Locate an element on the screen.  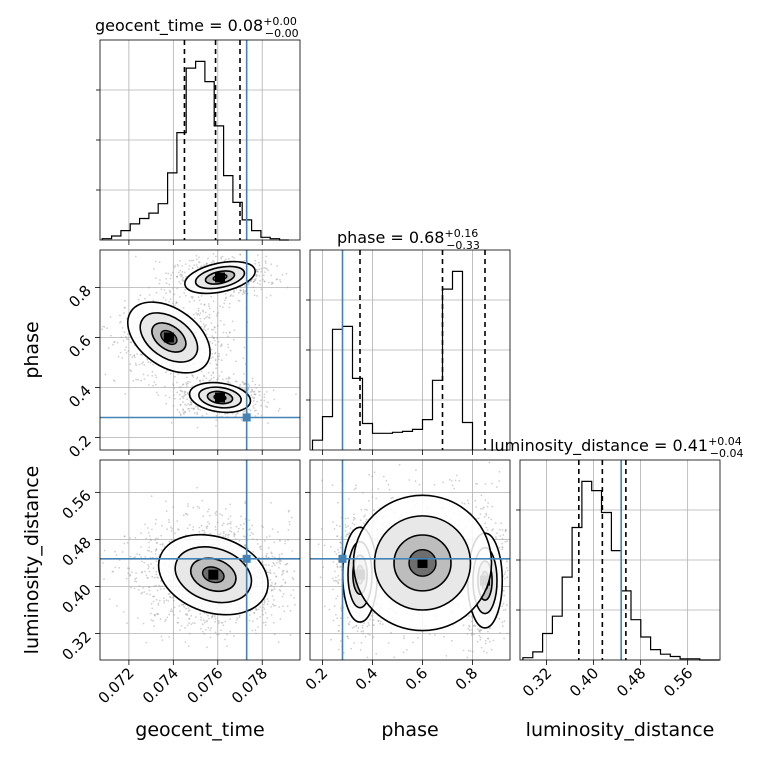
histogram-geocent_time is located at coordinates (195, 150).